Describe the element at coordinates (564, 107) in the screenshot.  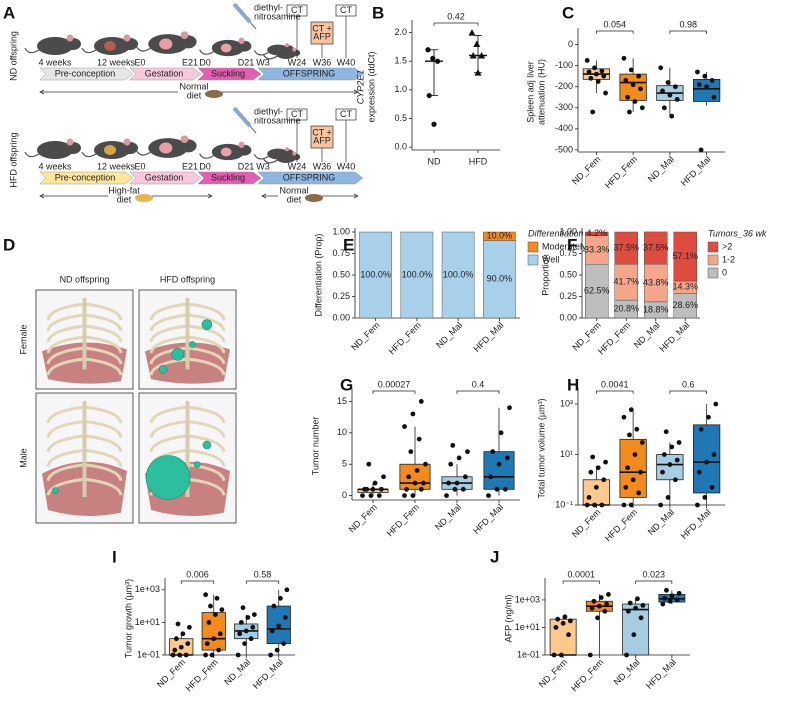
I see `y-tick-label: -300` at that location.